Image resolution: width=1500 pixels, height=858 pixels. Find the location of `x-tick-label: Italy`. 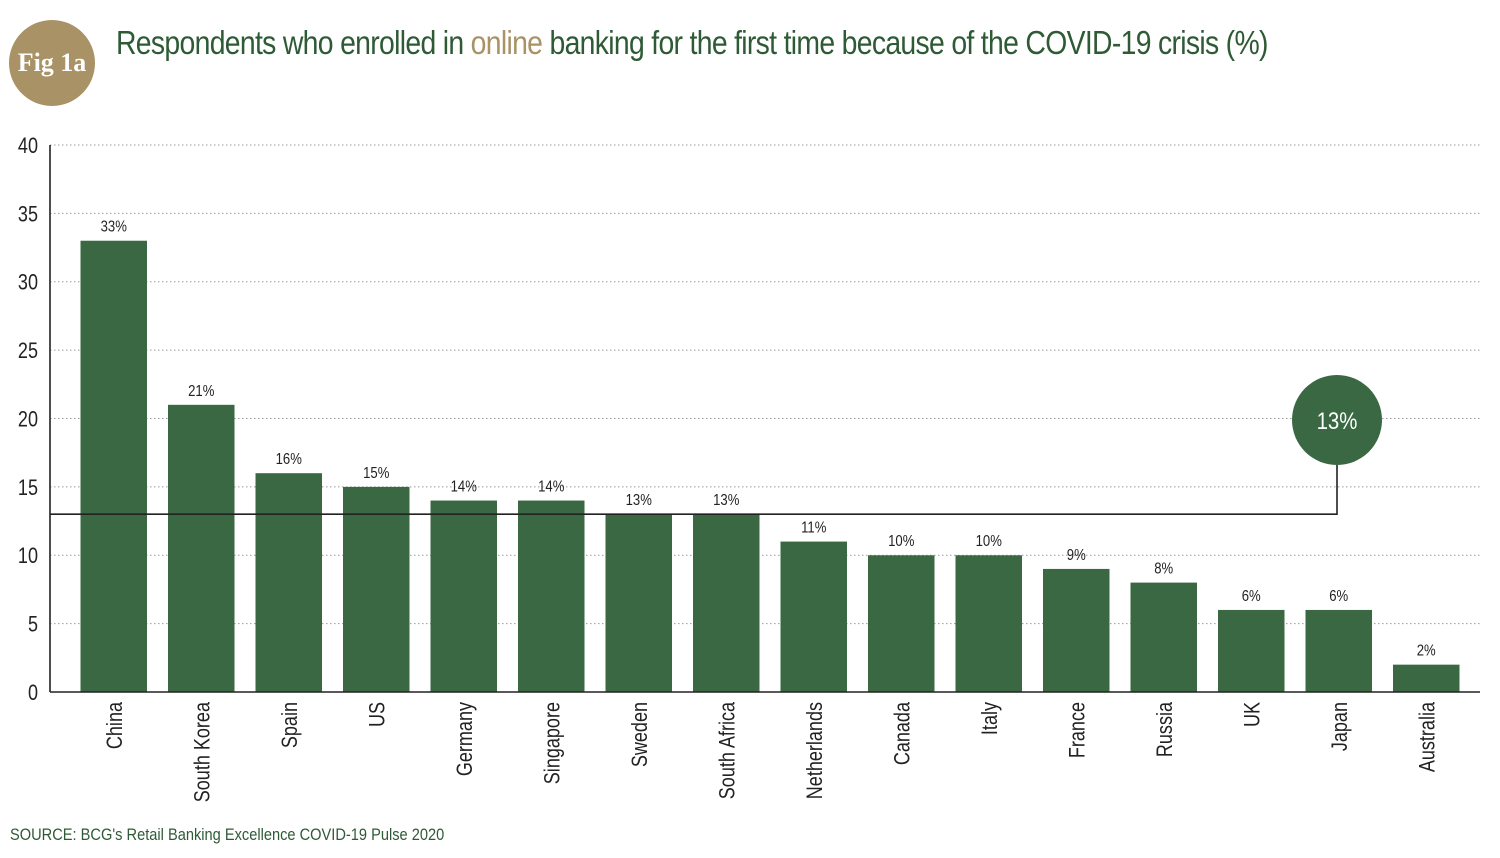

x-tick-label: Italy is located at coordinates (990, 718).